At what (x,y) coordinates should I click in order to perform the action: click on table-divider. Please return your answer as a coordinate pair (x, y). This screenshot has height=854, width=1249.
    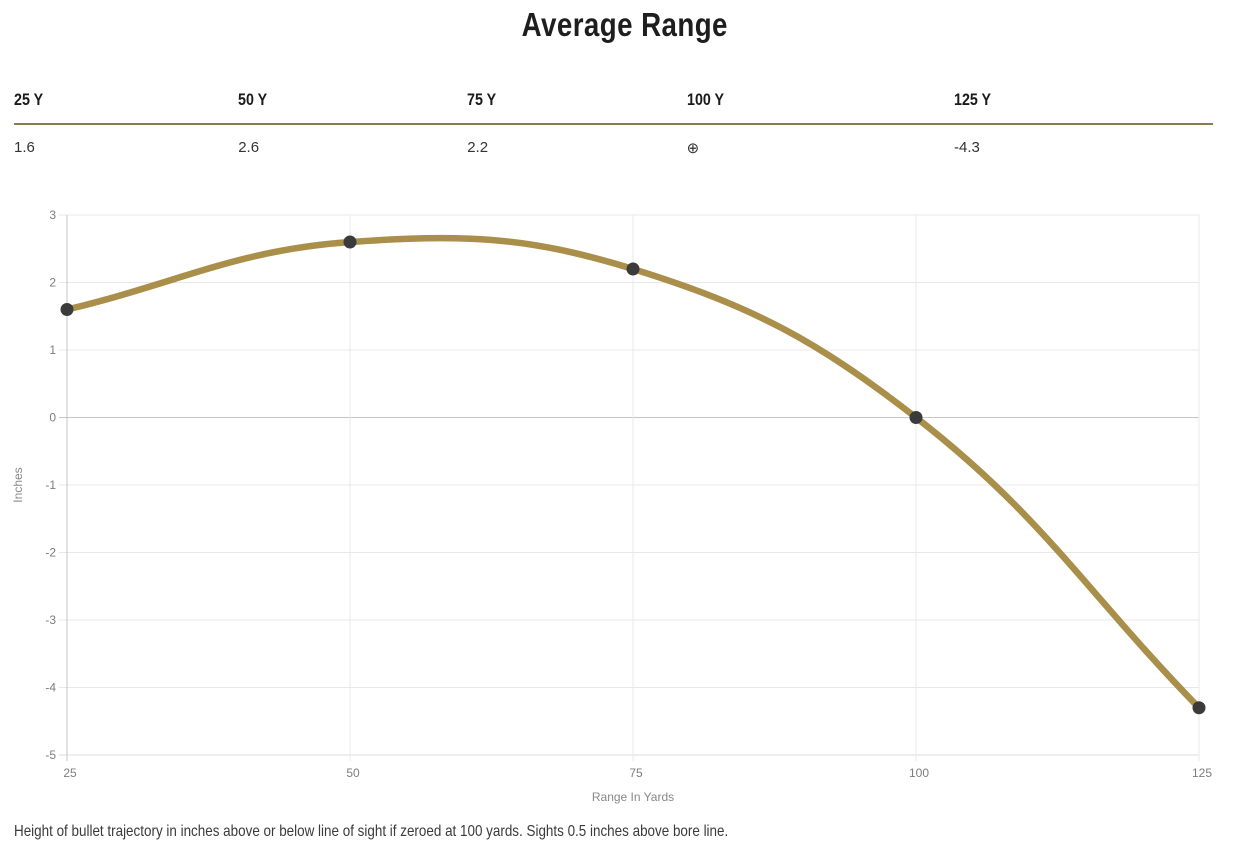
    Looking at the image, I should click on (613, 124).